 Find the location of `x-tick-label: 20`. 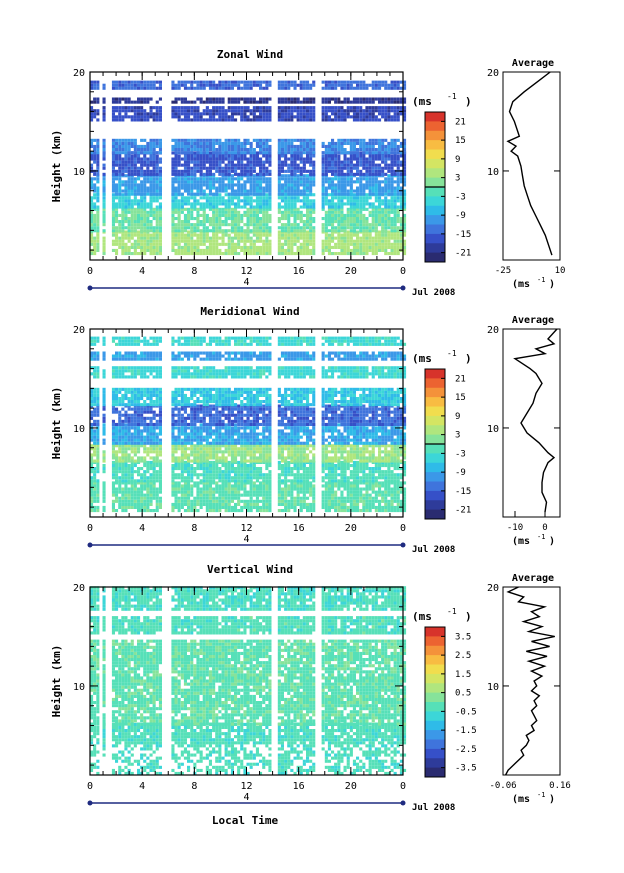

x-tick-label: 20 is located at coordinates (351, 271).